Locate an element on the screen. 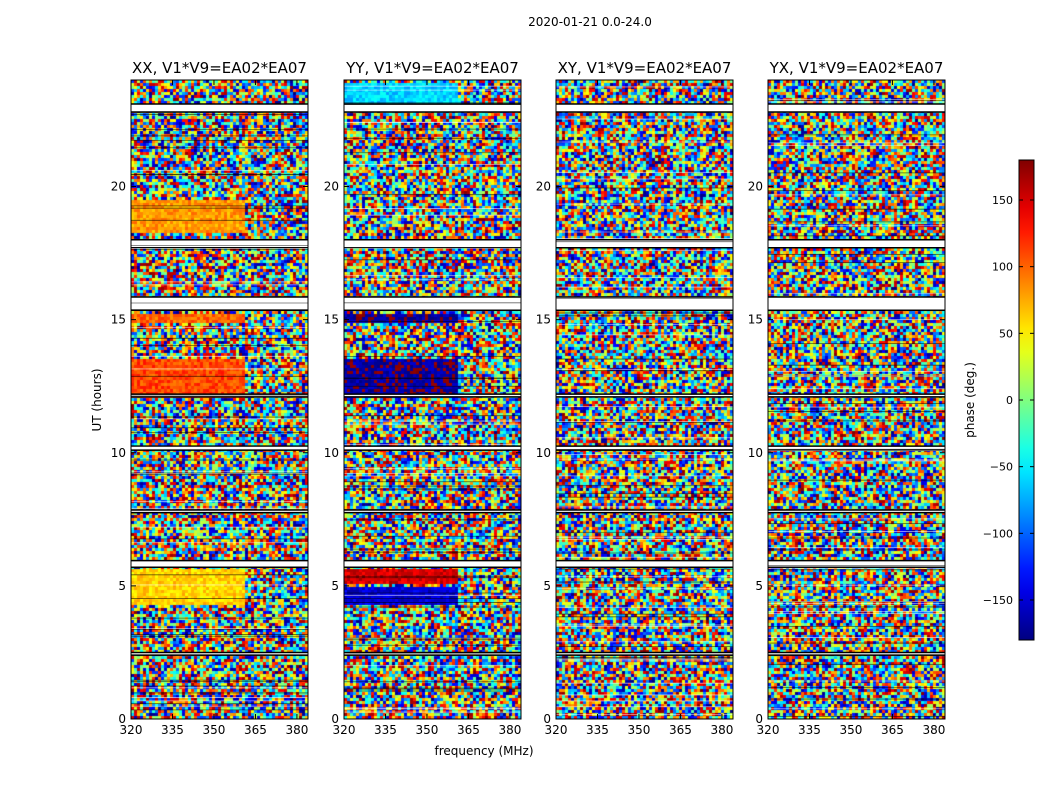 The image size is (1050, 800). panel-title: YX, V1*V9=EA02*EA07 is located at coordinates (856, 68).